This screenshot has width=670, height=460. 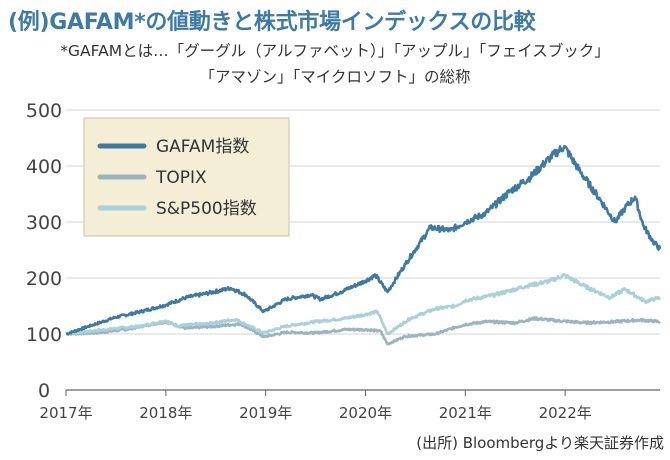 I want to click on legend-item-gafam: GAFAM指数, so click(x=202, y=147).